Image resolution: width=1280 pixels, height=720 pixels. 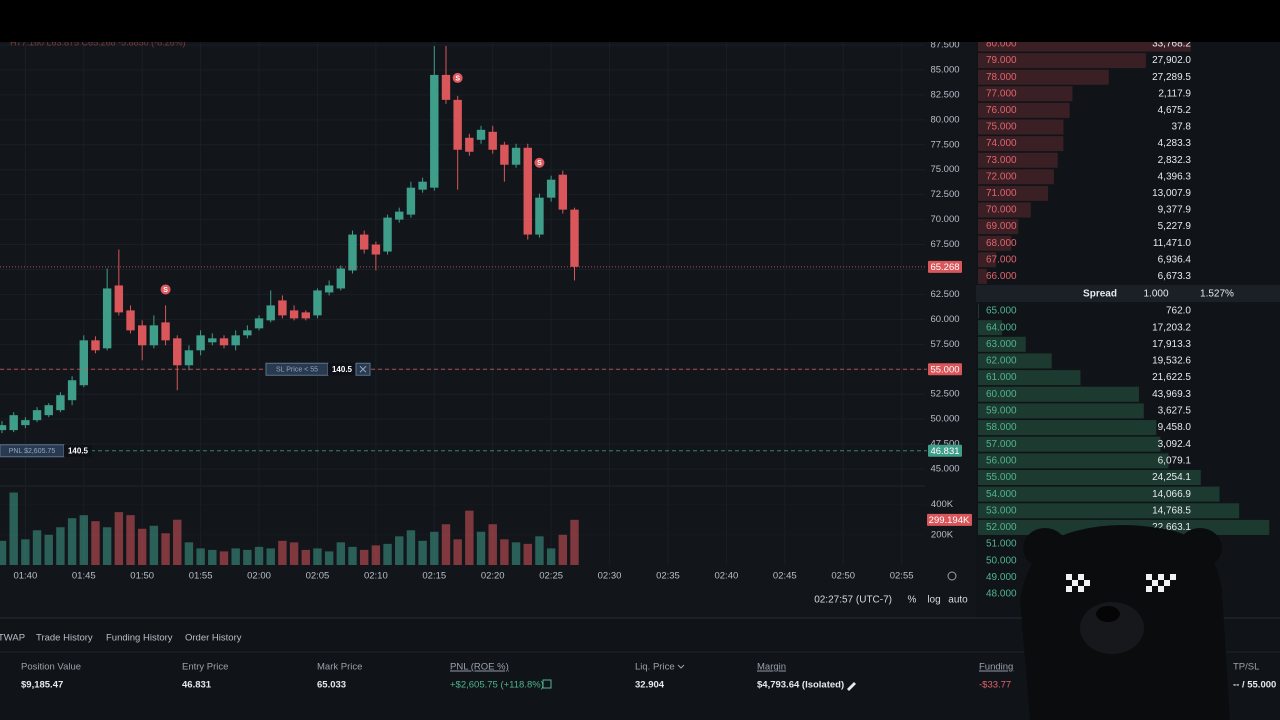 I want to click on volume-tag-label: 299.194K, so click(x=949, y=520).